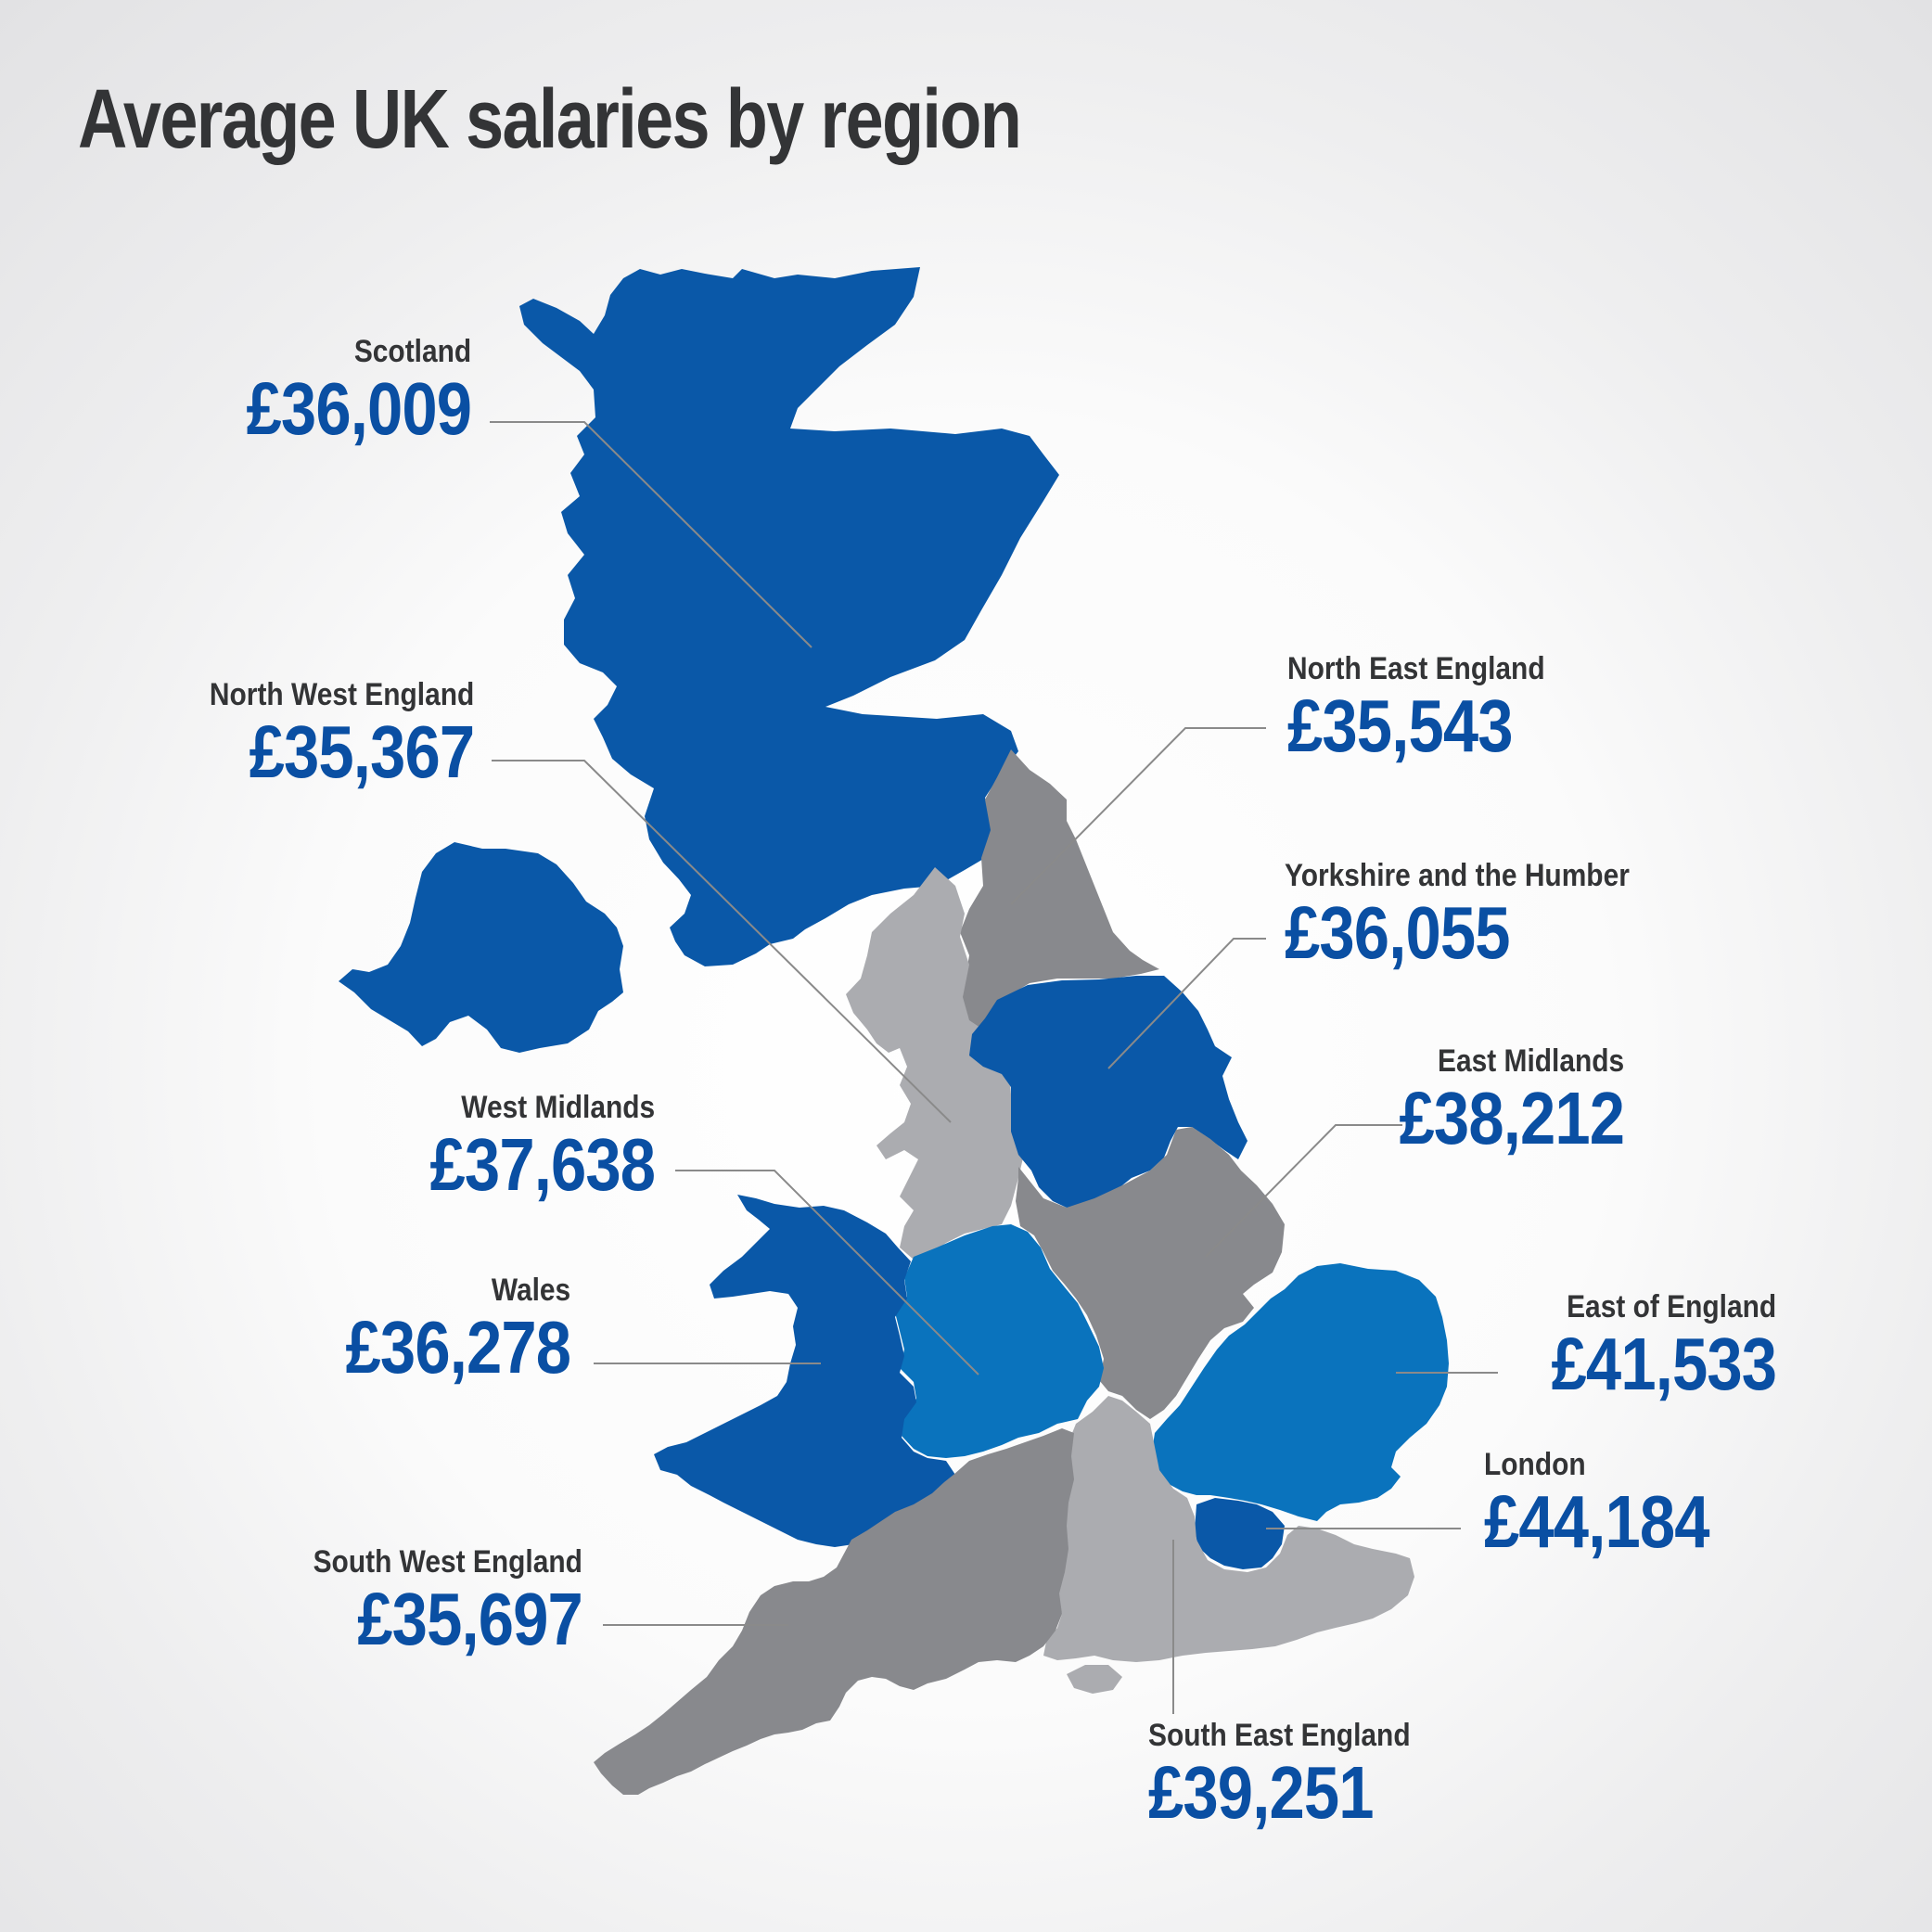 This screenshot has height=1932, width=1932. What do you see at coordinates (1279, 1735) in the screenshot?
I see `region-name: South East England` at bounding box center [1279, 1735].